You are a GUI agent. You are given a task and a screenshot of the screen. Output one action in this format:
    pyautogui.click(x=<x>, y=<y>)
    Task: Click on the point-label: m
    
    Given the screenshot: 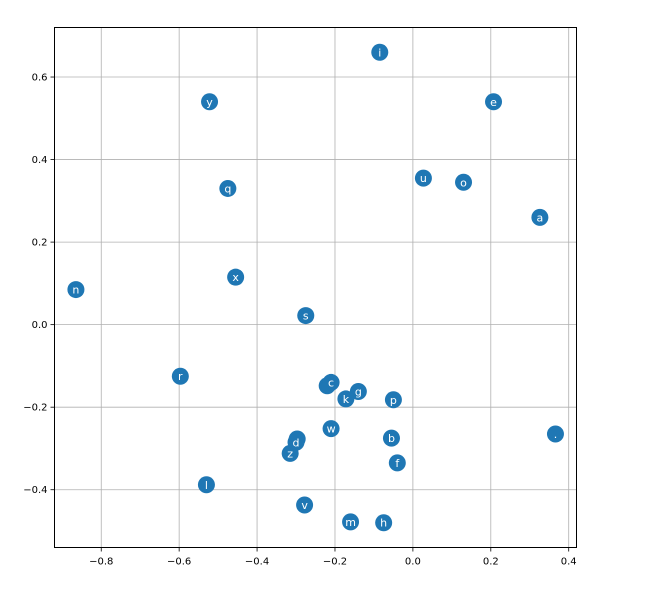 What is the action you would take?
    pyautogui.click(x=350, y=522)
    